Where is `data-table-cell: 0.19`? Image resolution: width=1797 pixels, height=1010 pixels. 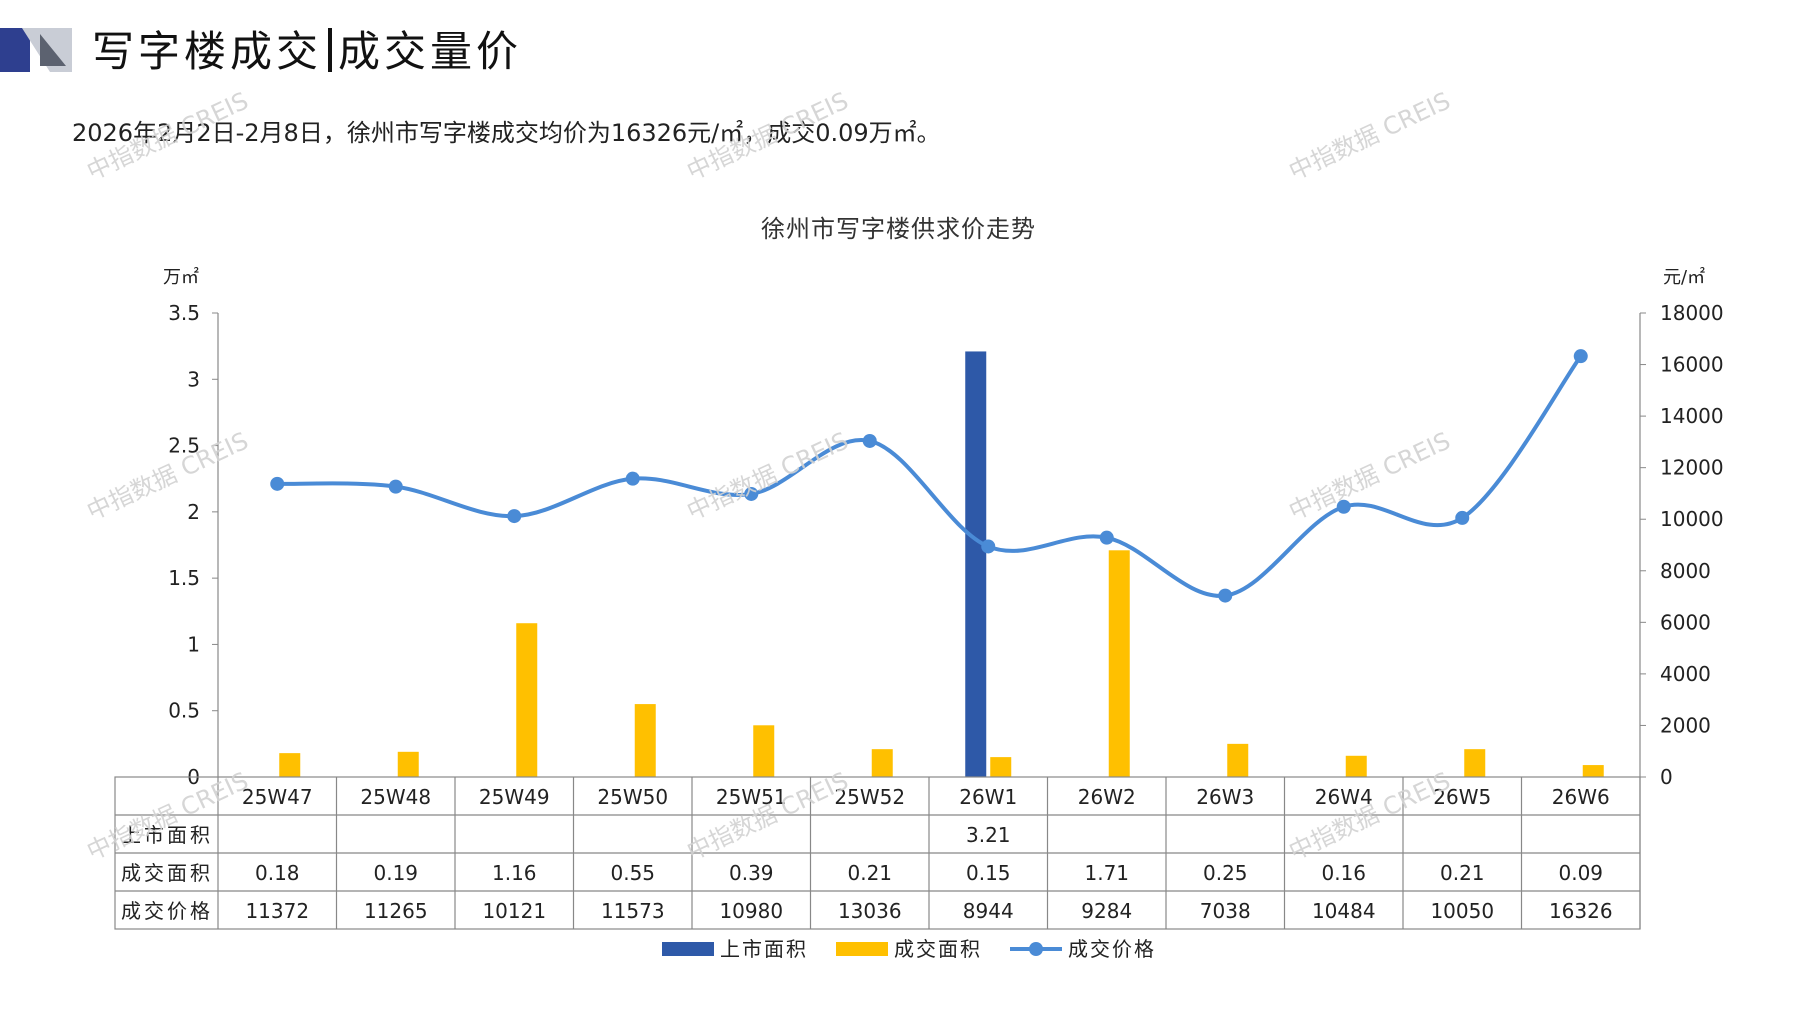 data-table-cell: 0.19 is located at coordinates (395, 873).